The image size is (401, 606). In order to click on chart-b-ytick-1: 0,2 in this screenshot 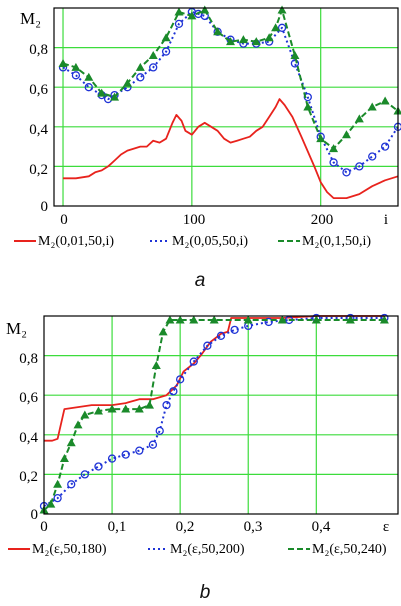, I will do `click(28, 477)`.